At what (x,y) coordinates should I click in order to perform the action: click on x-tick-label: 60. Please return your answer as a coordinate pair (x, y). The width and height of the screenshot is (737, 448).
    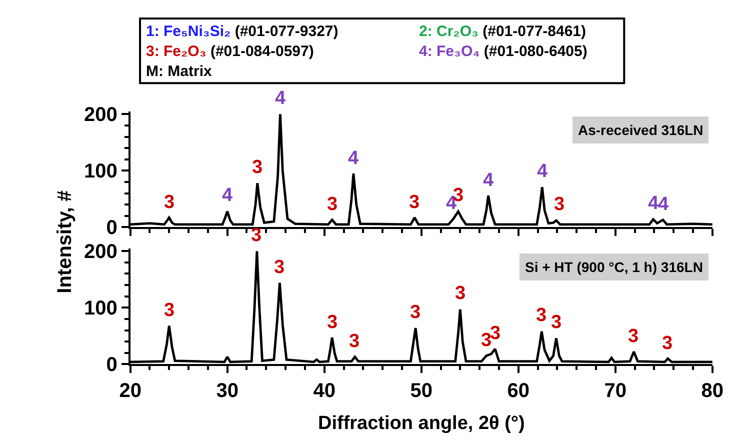
    Looking at the image, I should click on (518, 391).